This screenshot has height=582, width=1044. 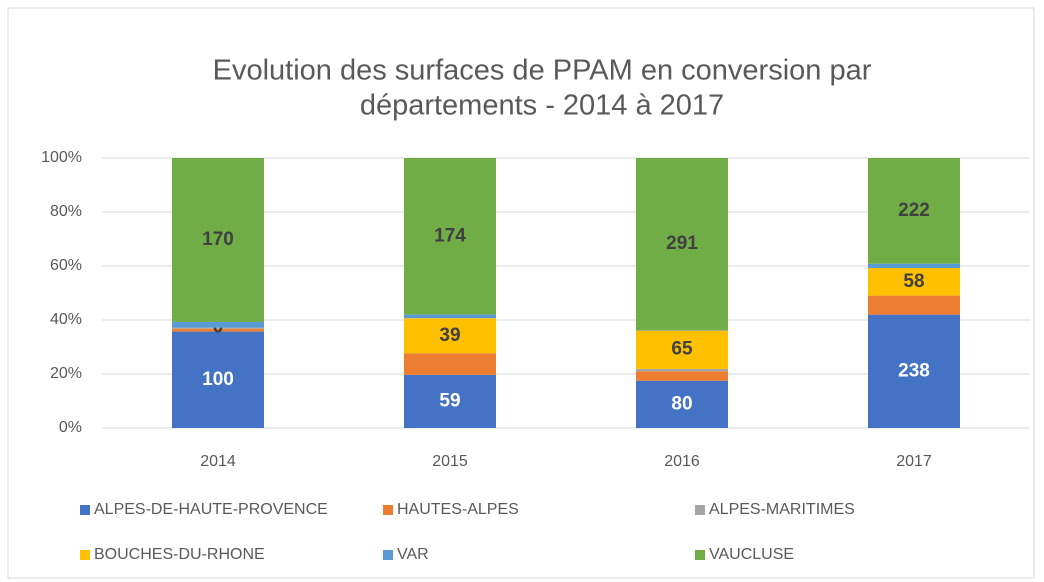 I want to click on legend-label: BOUCHES-DU-RHONE, so click(x=179, y=554).